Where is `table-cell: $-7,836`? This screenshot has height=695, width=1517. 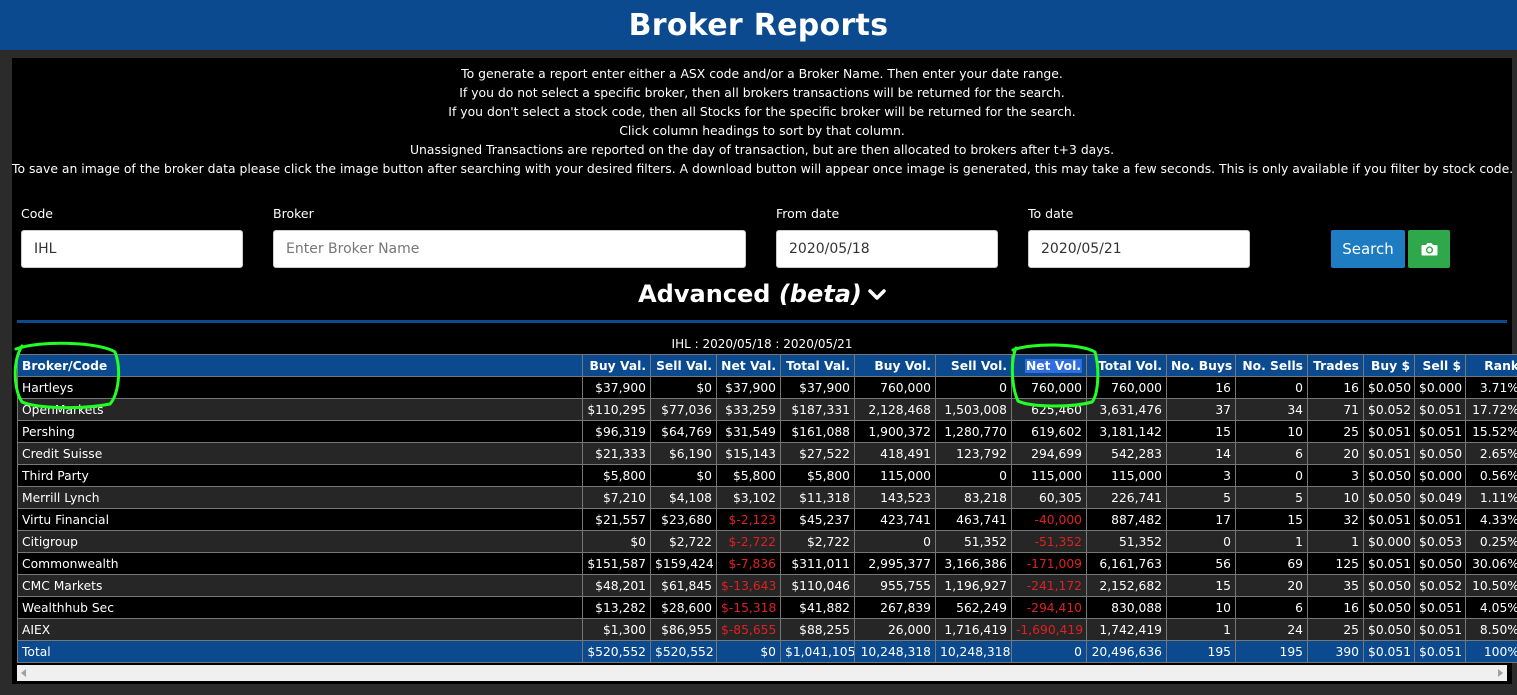 table-cell: $-7,836 is located at coordinates (748, 563).